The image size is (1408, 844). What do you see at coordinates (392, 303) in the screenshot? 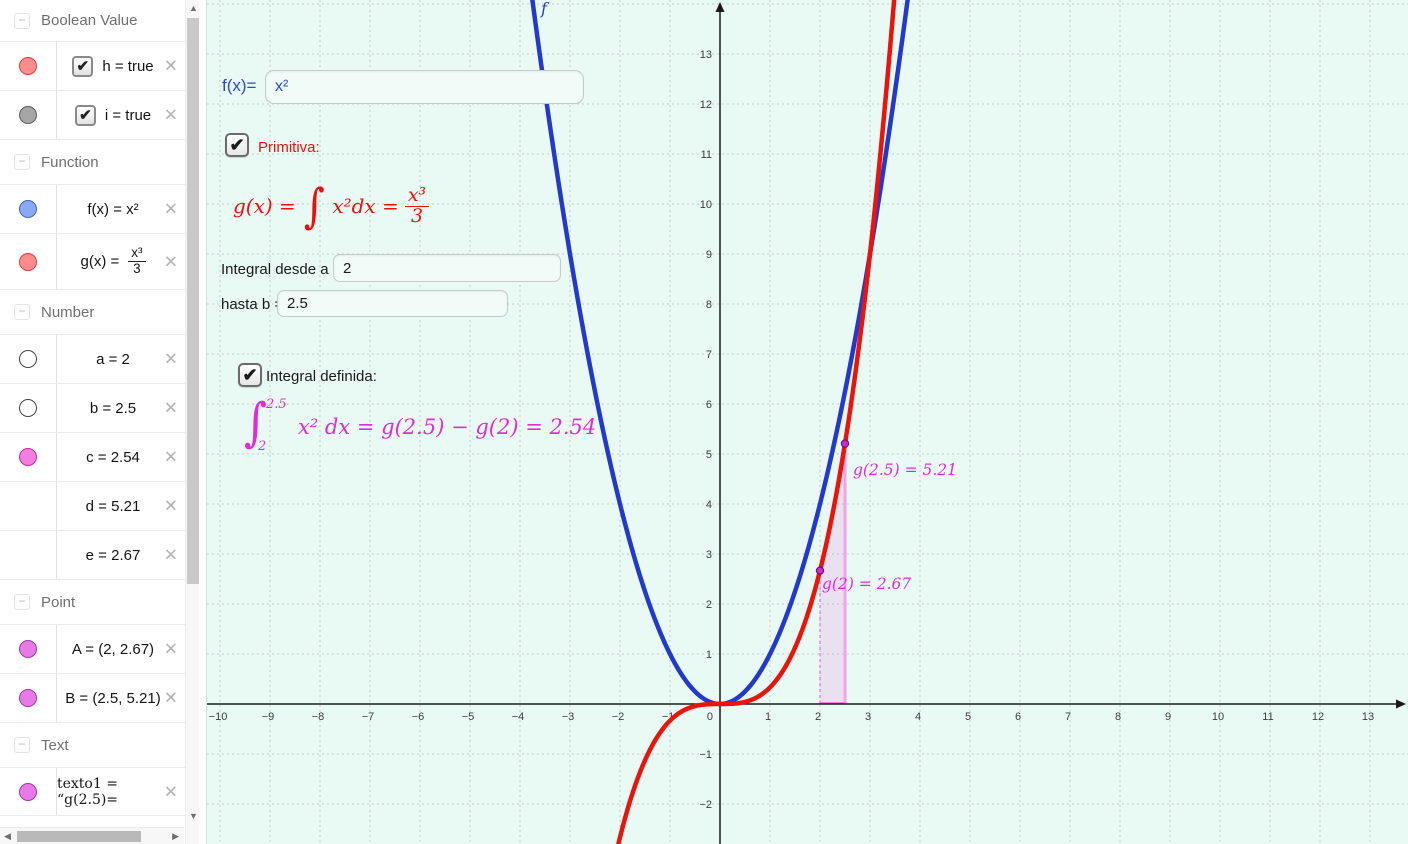
I see `b-input: 2.5` at bounding box center [392, 303].